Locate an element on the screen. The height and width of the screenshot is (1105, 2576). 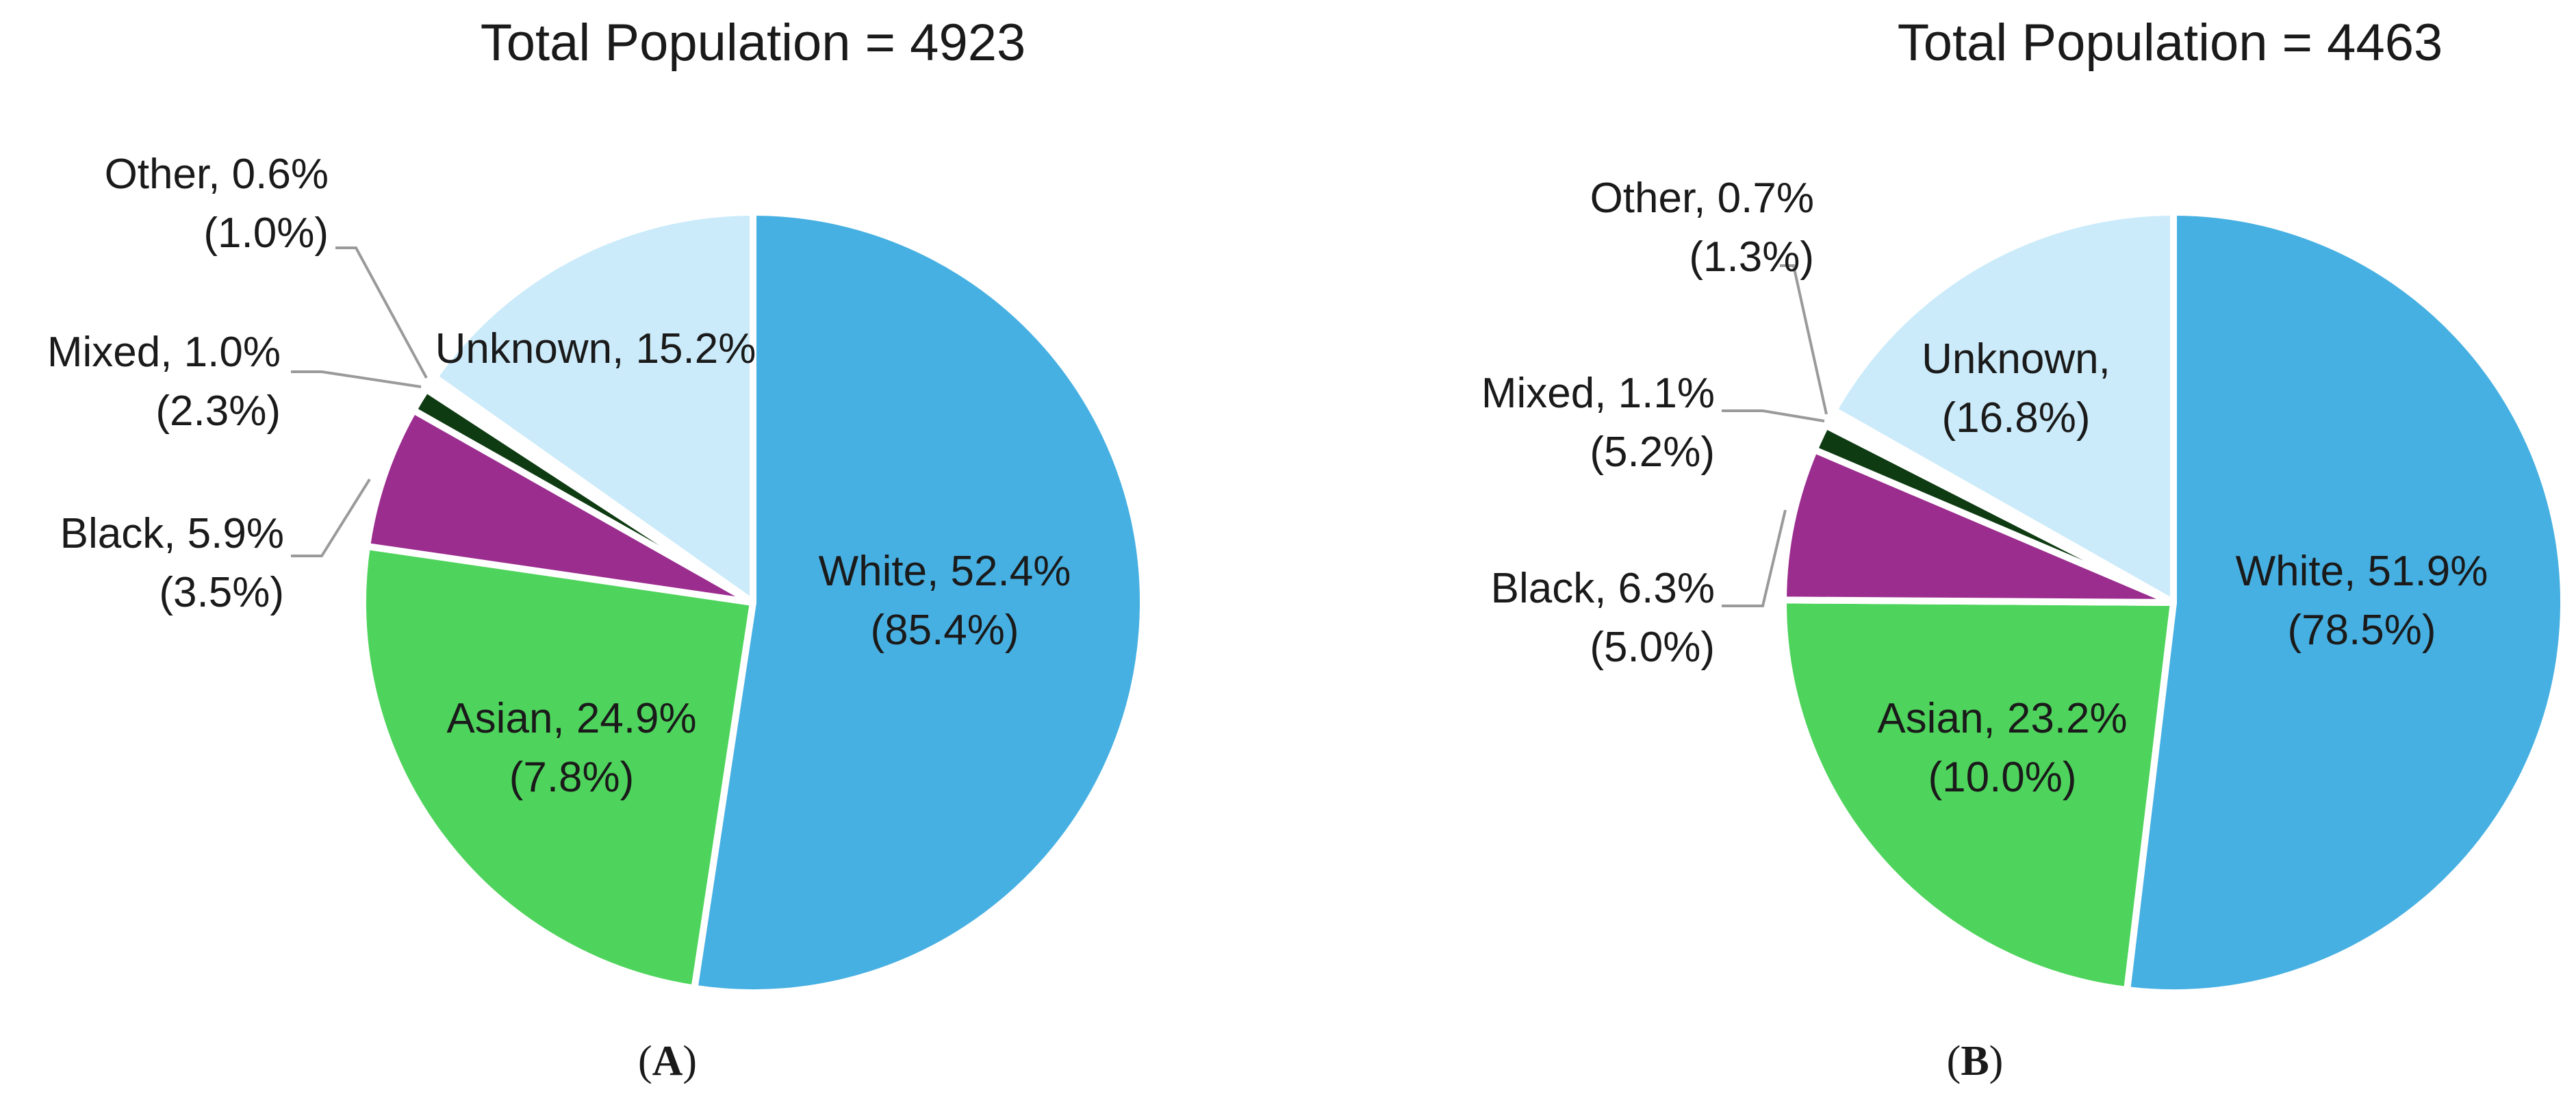
chart-a-label-white-line1: White, 52.4% is located at coordinates (945, 571).